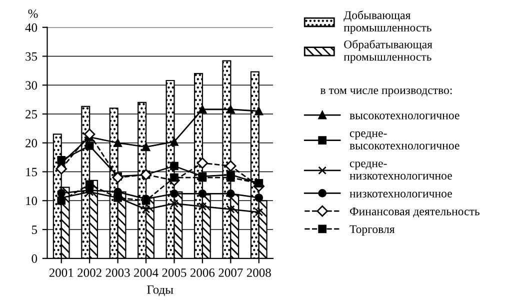  I want to click on legend-label: Торговля, so click(372, 230).